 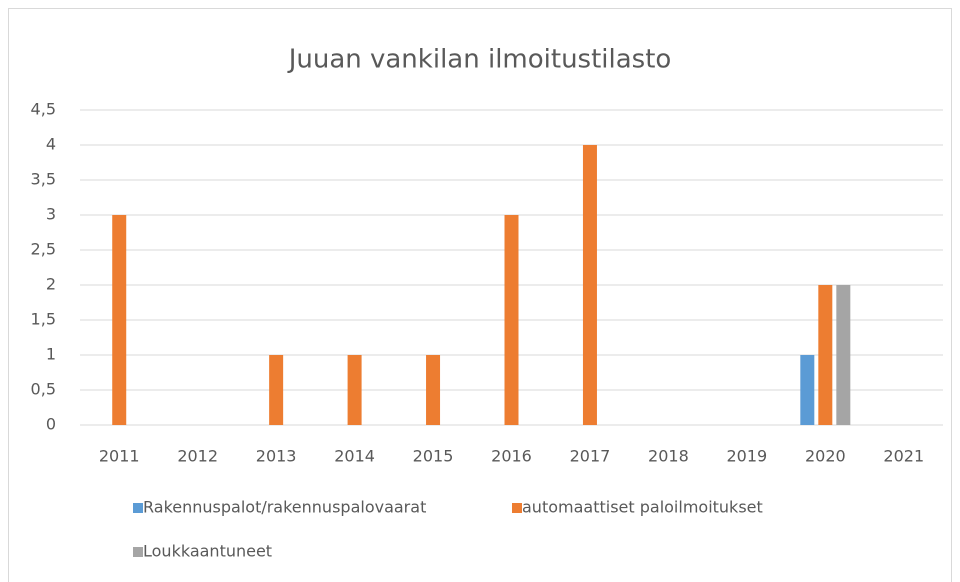 What do you see at coordinates (276, 456) in the screenshot?
I see `x-tick-label: 2013` at bounding box center [276, 456].